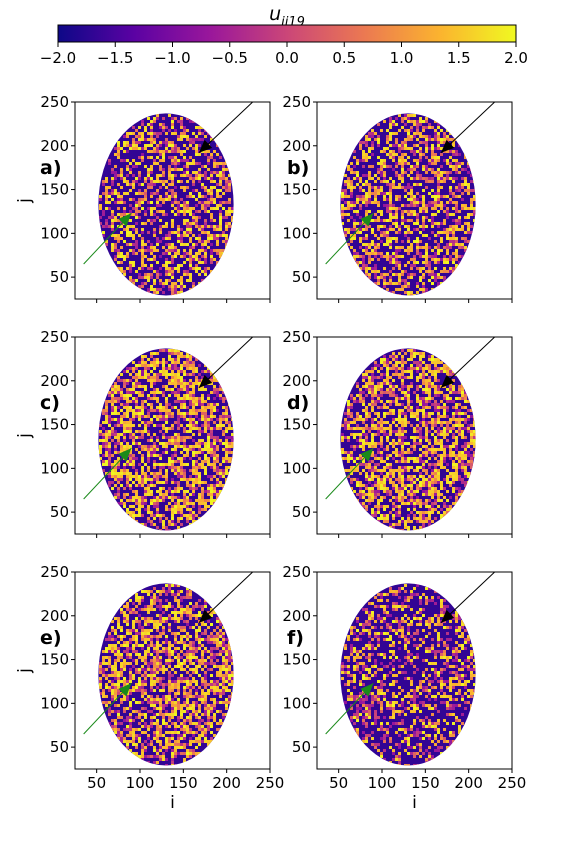  I want to click on colorbar-gradient, so click(287, 33).